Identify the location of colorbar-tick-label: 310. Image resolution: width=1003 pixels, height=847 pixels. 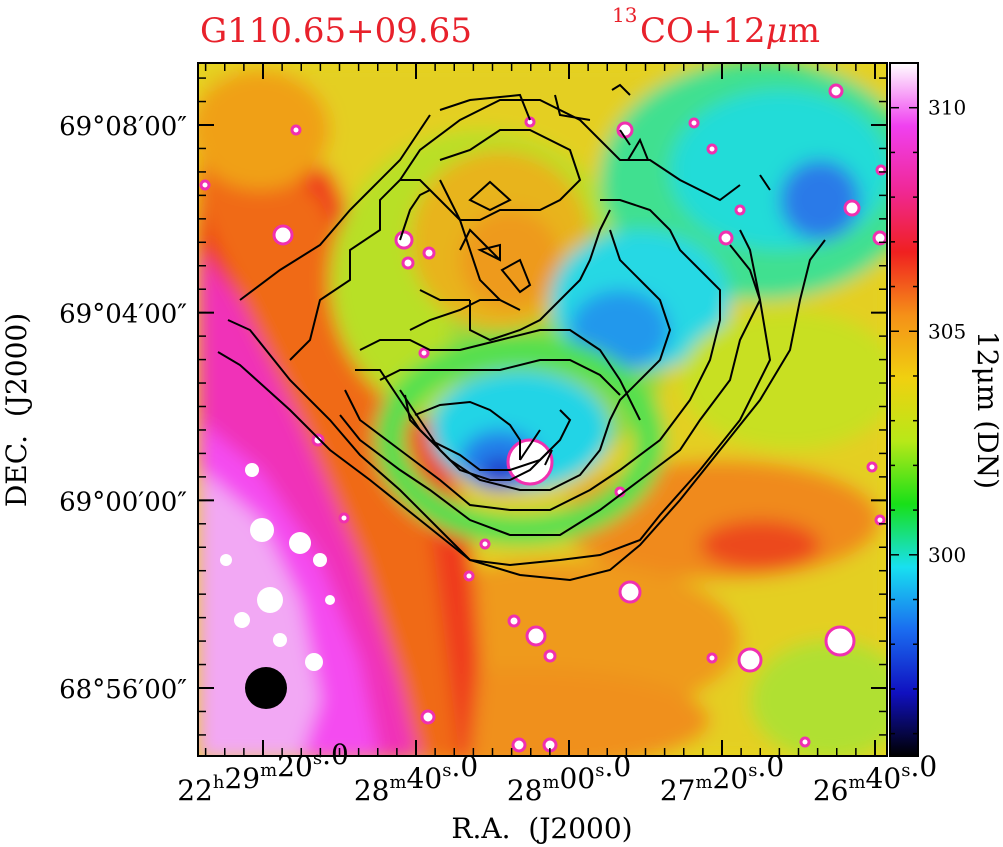
(947, 108).